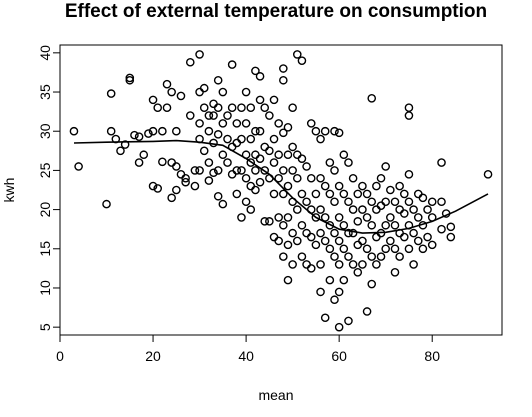  Describe the element at coordinates (60, 356) in the screenshot. I see `x-tick-label-0: 0` at that location.